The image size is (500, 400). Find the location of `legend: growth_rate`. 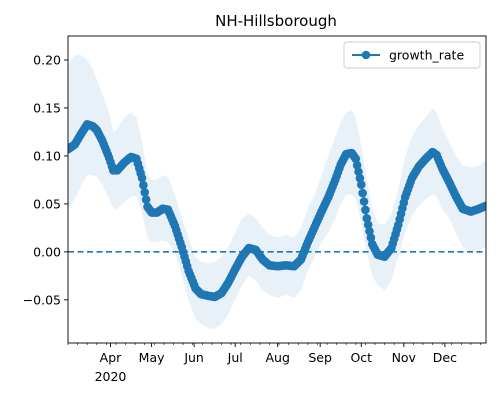

legend: growth_rate is located at coordinates (412, 55).